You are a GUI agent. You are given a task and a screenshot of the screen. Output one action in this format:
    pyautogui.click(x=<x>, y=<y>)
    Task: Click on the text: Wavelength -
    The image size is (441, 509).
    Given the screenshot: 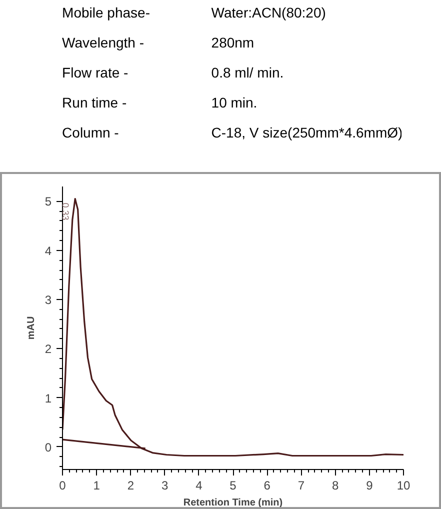 What is the action you would take?
    pyautogui.click(x=103, y=42)
    